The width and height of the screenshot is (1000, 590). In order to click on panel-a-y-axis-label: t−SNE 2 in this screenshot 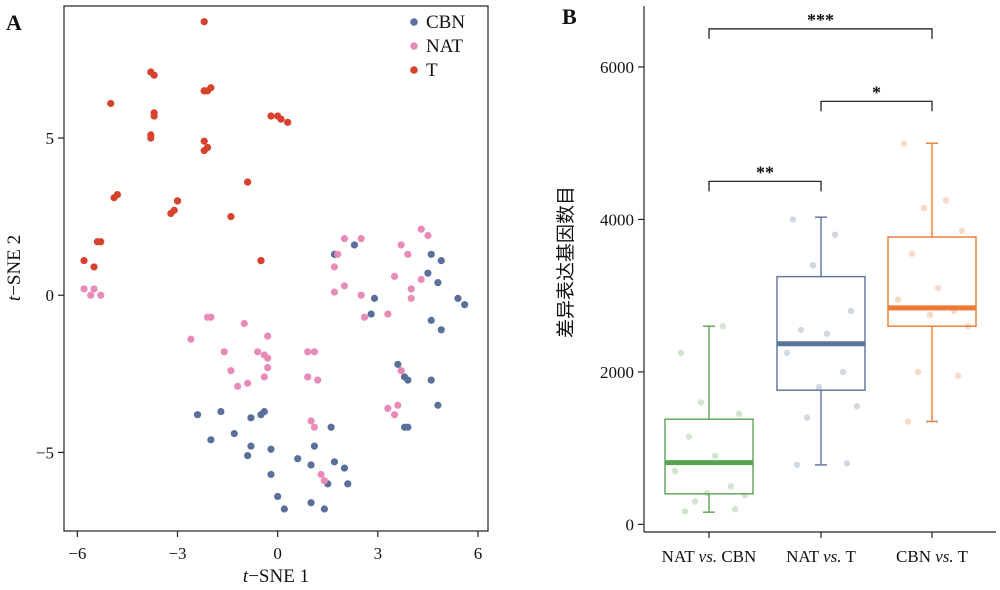, I will do `click(14, 268)`.